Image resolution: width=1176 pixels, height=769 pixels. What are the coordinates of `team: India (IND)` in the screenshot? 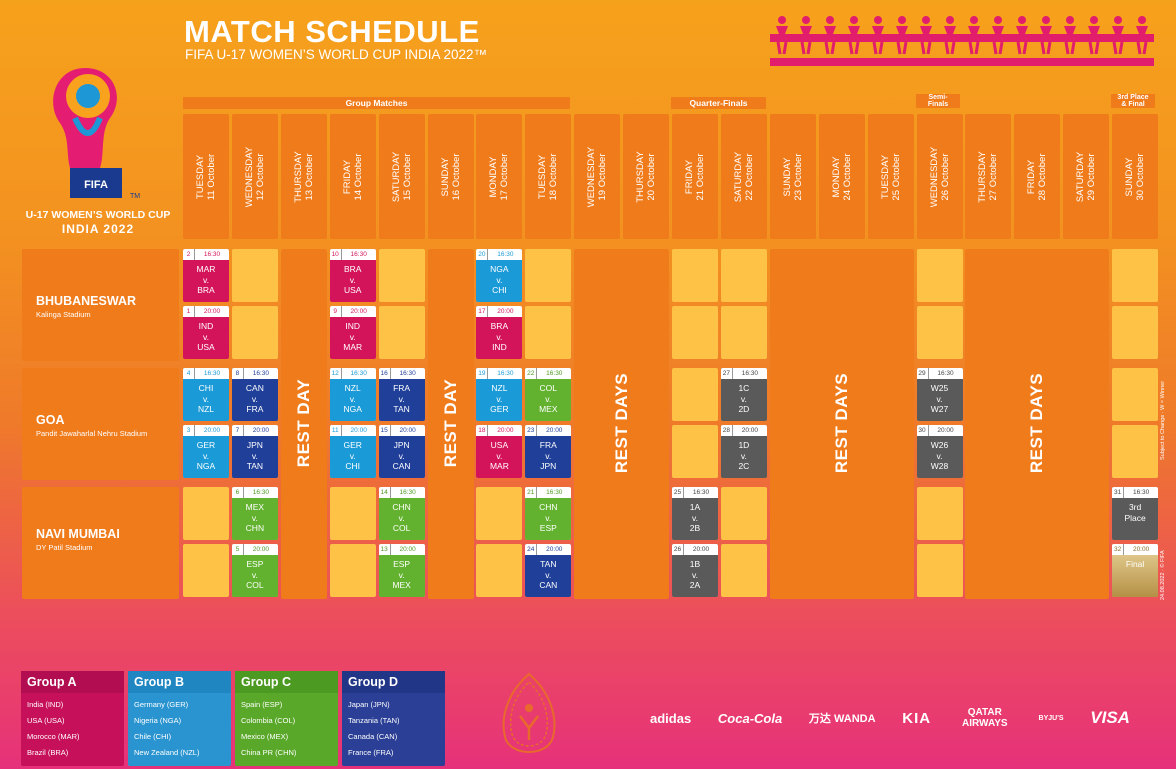 It's located at (45, 704).